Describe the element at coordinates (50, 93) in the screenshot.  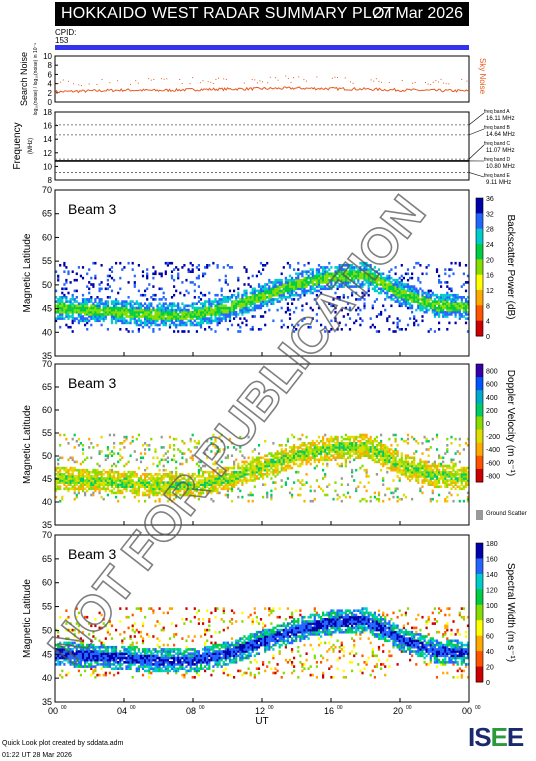
I see `noise-y-tick-label: 2` at that location.